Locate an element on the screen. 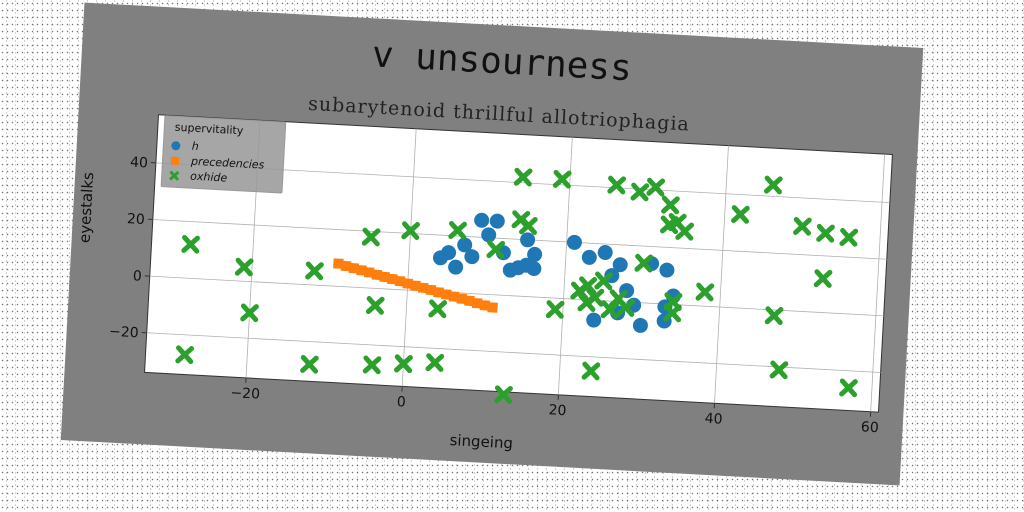 The width and height of the screenshot is (1024, 512). y-tick-label: 40 is located at coordinates (139, 163).